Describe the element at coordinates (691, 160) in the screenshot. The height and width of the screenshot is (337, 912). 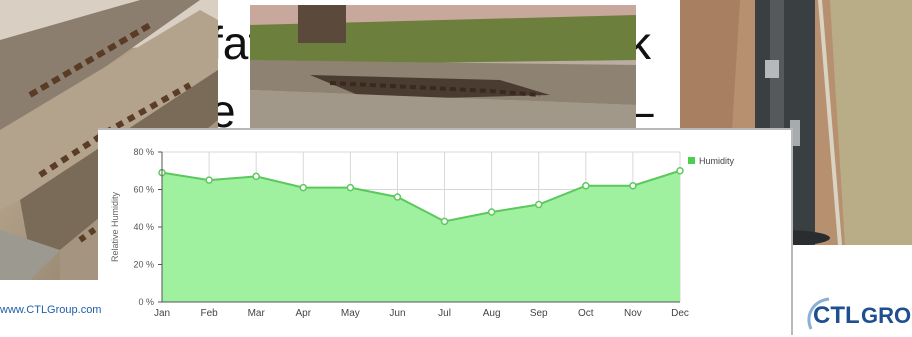
I see `legend-swatch` at that location.